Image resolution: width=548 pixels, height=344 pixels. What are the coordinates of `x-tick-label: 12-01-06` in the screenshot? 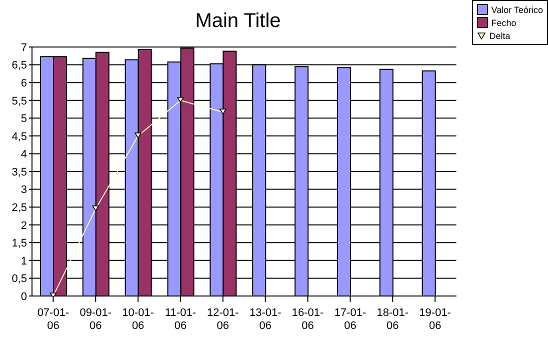 It's located at (223, 319).